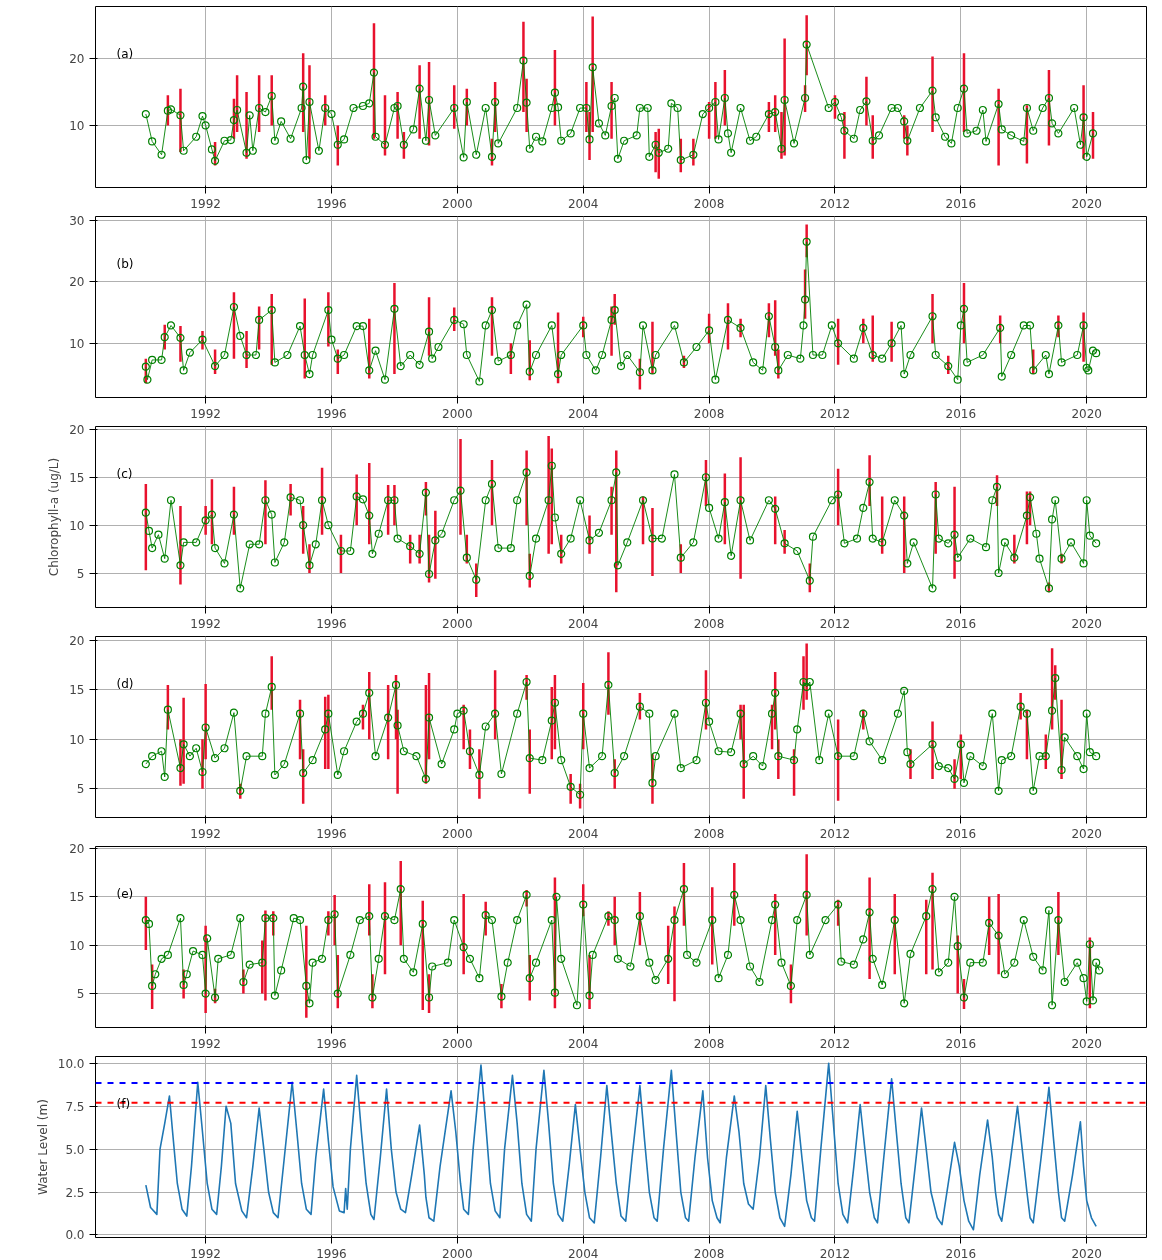  I want to click on annotation: (c), so click(124, 473).